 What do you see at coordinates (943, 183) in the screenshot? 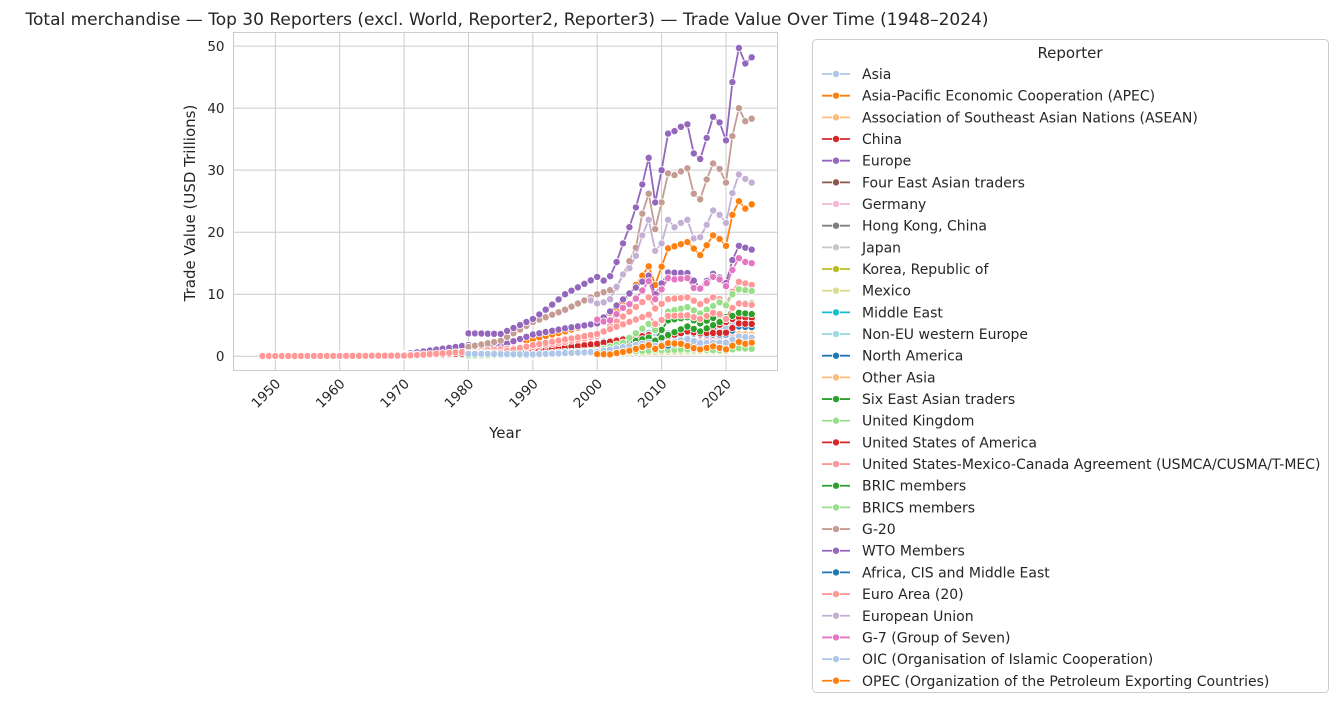
I see `legend-label: Four East Asian traders` at bounding box center [943, 183].